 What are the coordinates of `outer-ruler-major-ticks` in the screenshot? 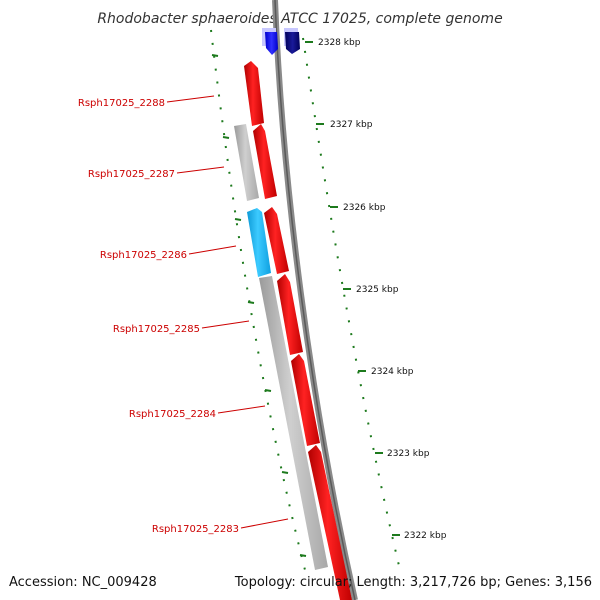 It's located at (352, 288).